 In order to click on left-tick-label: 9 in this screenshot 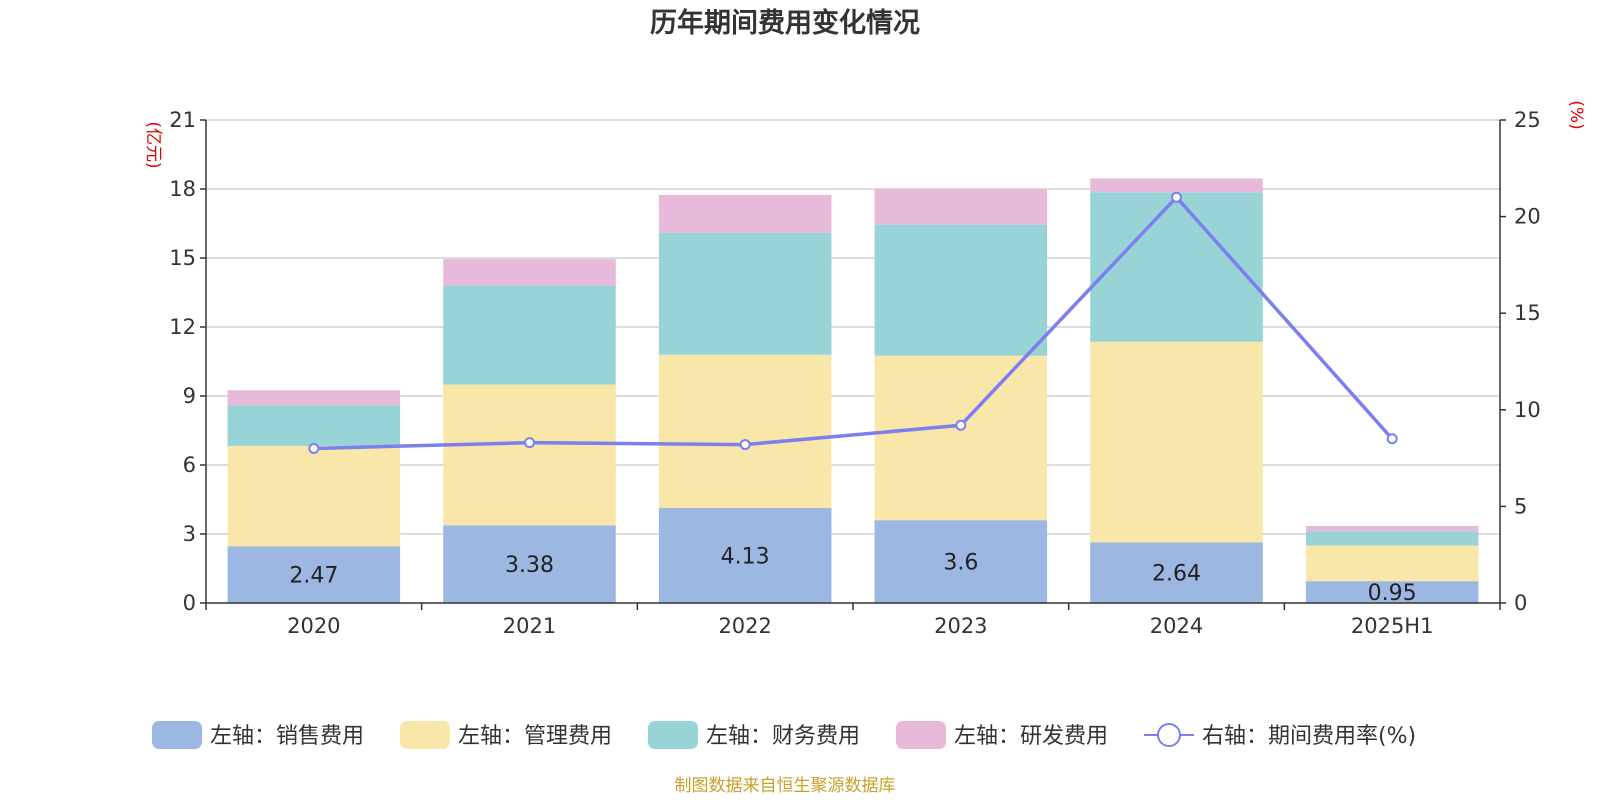, I will do `click(189, 396)`.